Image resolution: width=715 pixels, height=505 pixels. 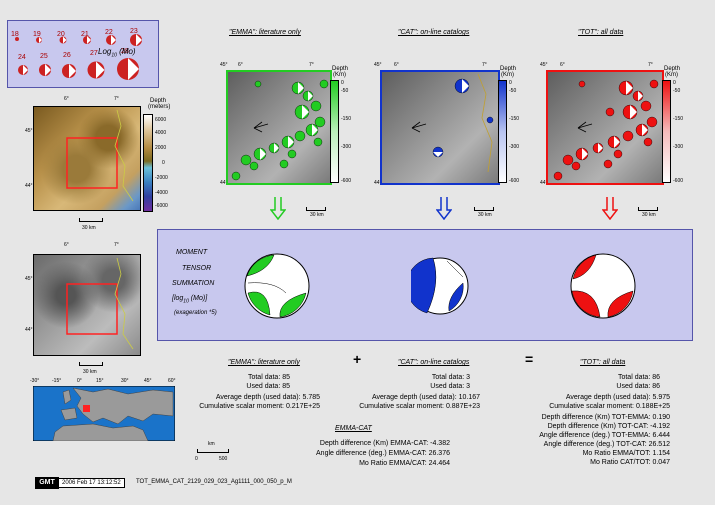 What do you see at coordinates (608, 426) in the screenshot?
I see `tot-stats-depth-cat: Depth difference (Km) TOT-CAT: -4.192` at bounding box center [608, 426].